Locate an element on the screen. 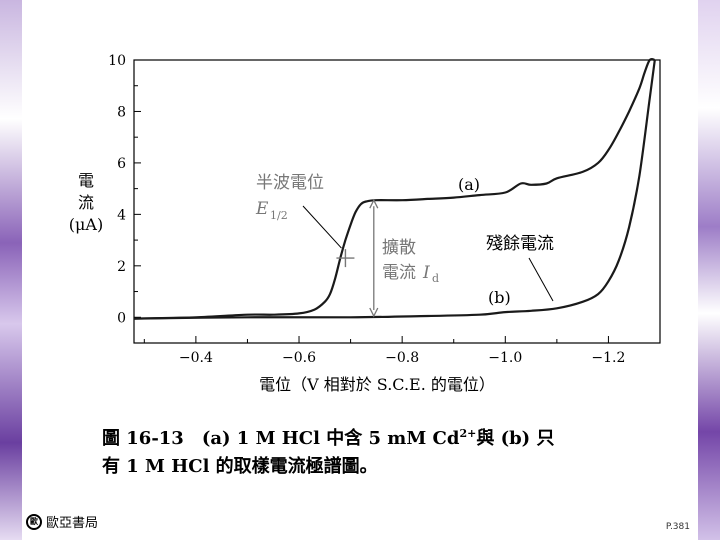  diffusion-symbol: I is located at coordinates (426, 273).